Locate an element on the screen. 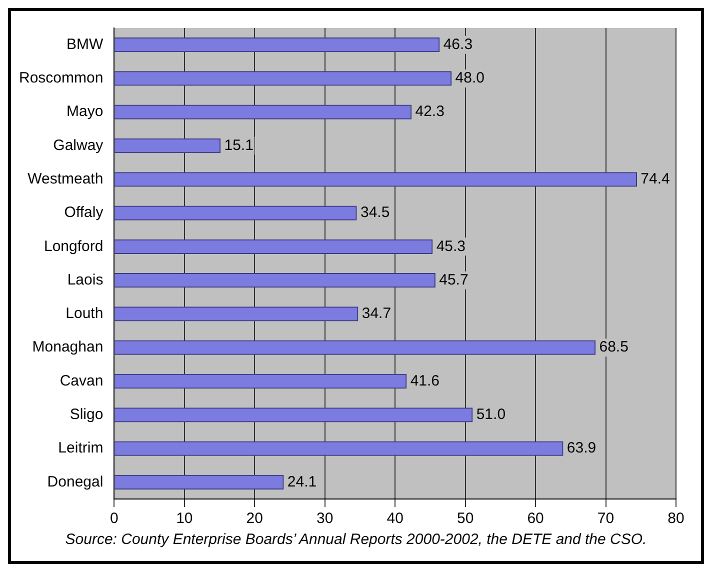 The image size is (711, 576). y-tick-label: Cavan is located at coordinates (82, 381).